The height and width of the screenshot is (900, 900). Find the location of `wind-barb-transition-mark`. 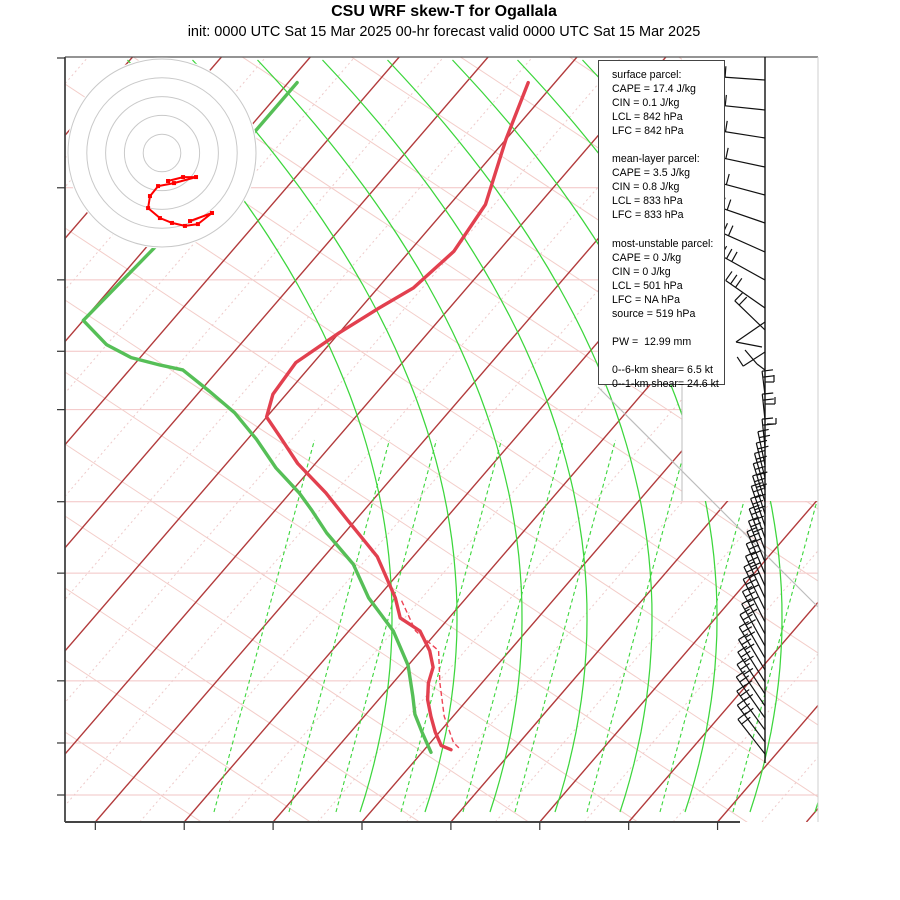

wind-barb-transition-mark is located at coordinates (749, 344).